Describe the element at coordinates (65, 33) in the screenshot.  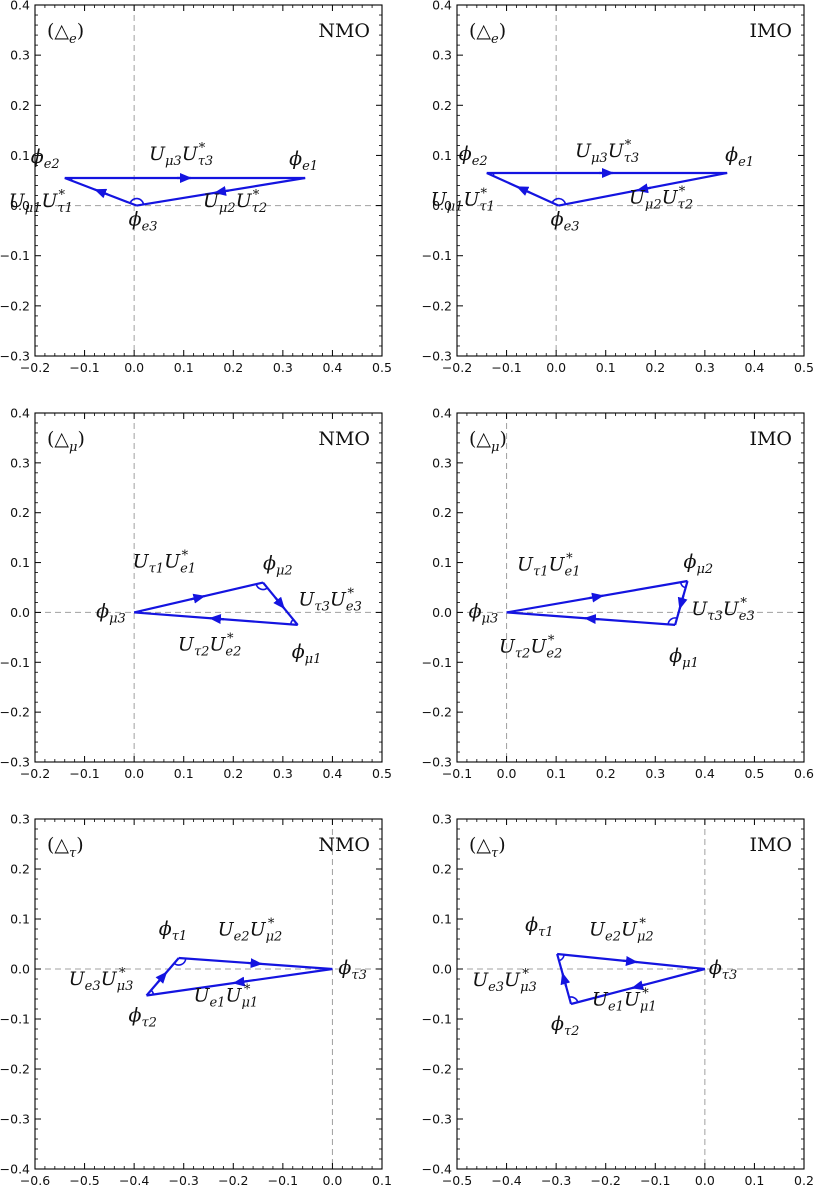
I see `panel-label: (△e)` at that location.